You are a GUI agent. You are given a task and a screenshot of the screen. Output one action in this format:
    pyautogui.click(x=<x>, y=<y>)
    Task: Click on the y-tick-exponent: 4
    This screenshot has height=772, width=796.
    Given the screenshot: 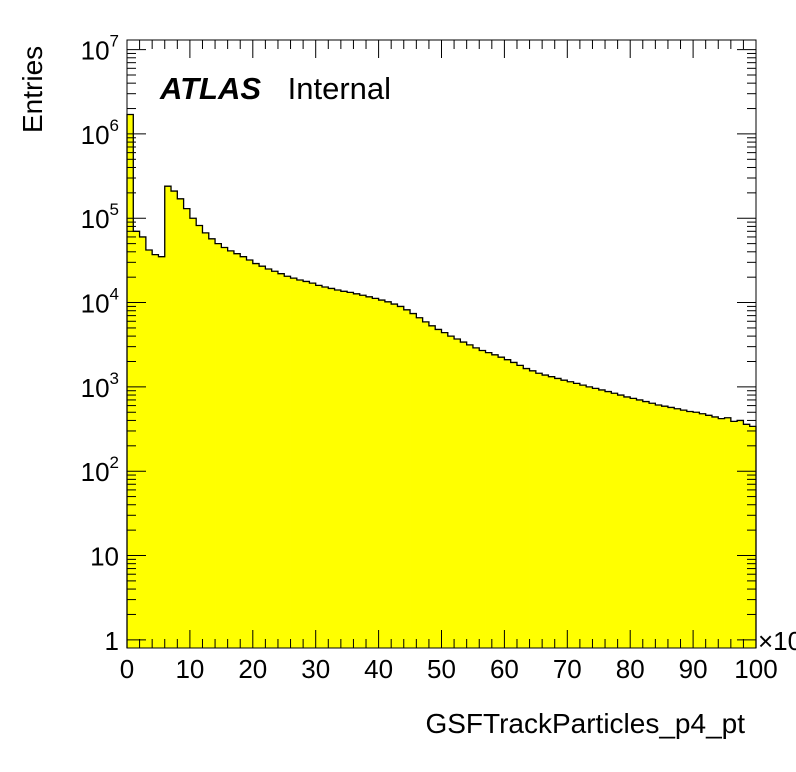 What is the action you would take?
    pyautogui.click(x=114, y=294)
    